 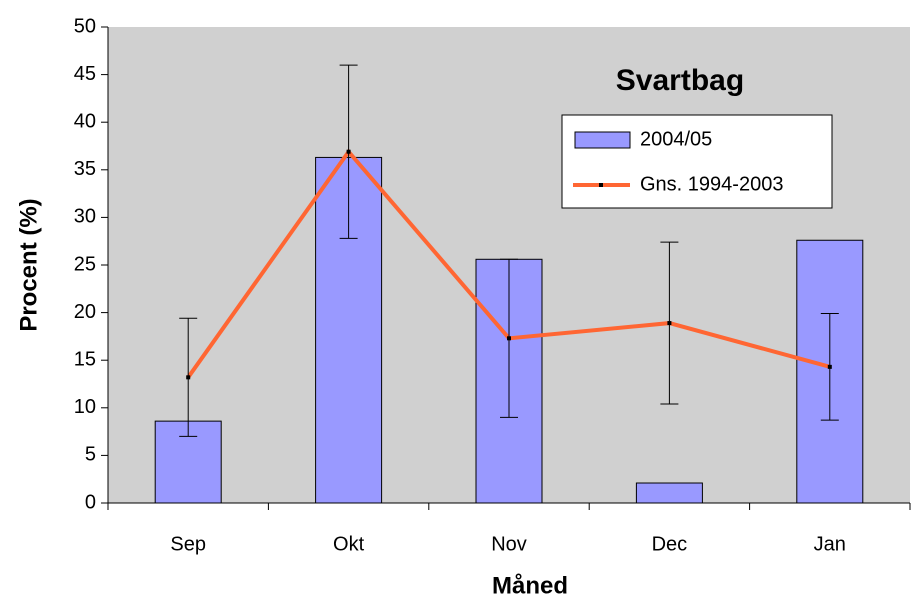 I want to click on y-tick-label: 5, so click(x=90, y=455).